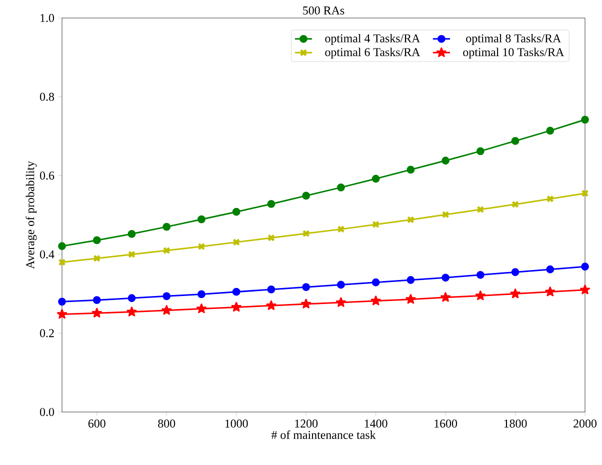 This screenshot has width=602, height=465. I want to click on y-tick-label: 0.0, so click(47, 412).